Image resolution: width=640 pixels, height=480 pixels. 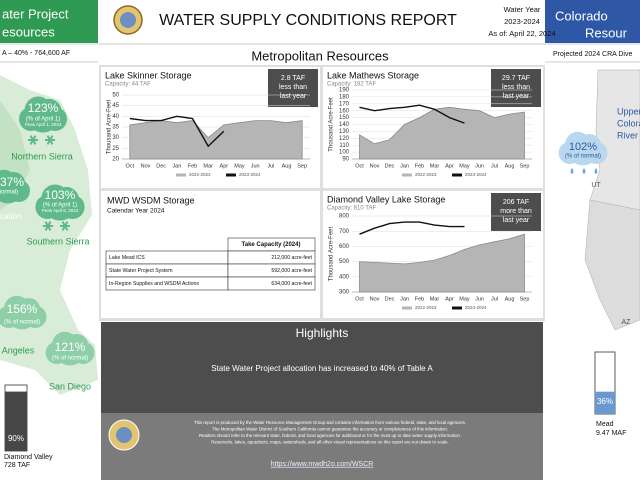 I want to click on region-label: River, so click(x=627, y=135).